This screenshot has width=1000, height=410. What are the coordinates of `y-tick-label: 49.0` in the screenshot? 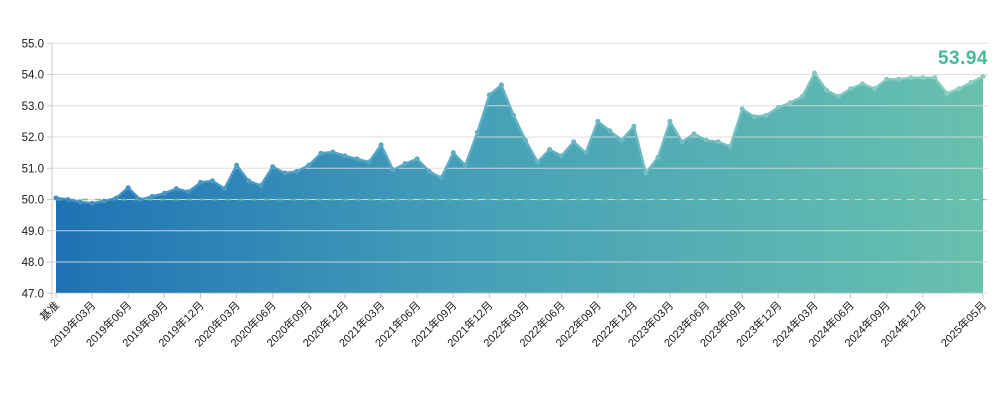 It's located at (33, 232).